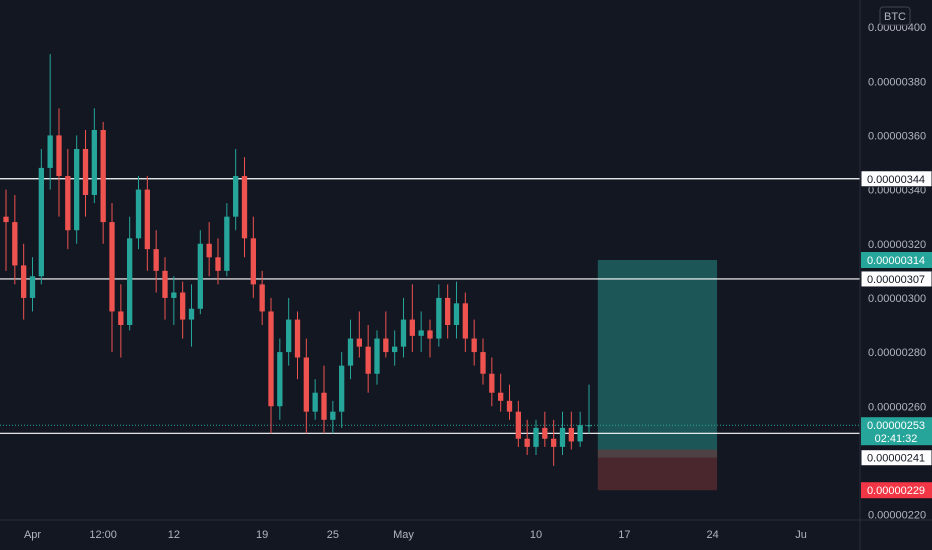 The width and height of the screenshot is (932, 550). I want to click on target-price-badge: 0.00000314, so click(896, 260).